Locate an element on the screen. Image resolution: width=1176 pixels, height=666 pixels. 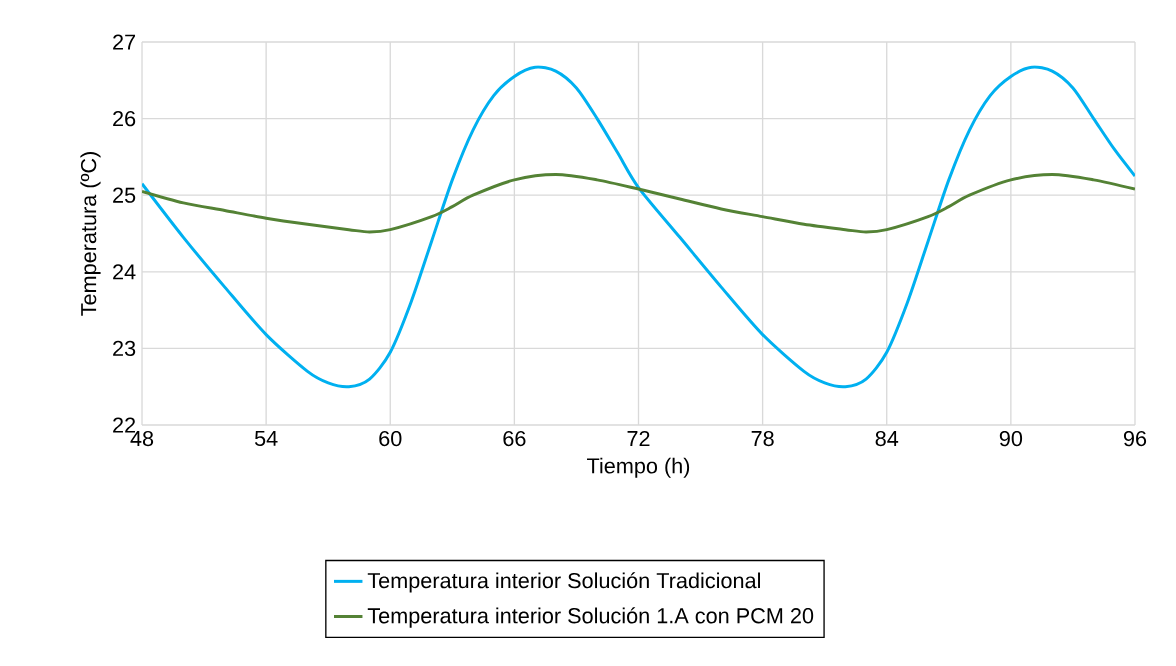
legend-label: Temperatura interior Solución 1.A con PCM 20 is located at coordinates (590, 617).